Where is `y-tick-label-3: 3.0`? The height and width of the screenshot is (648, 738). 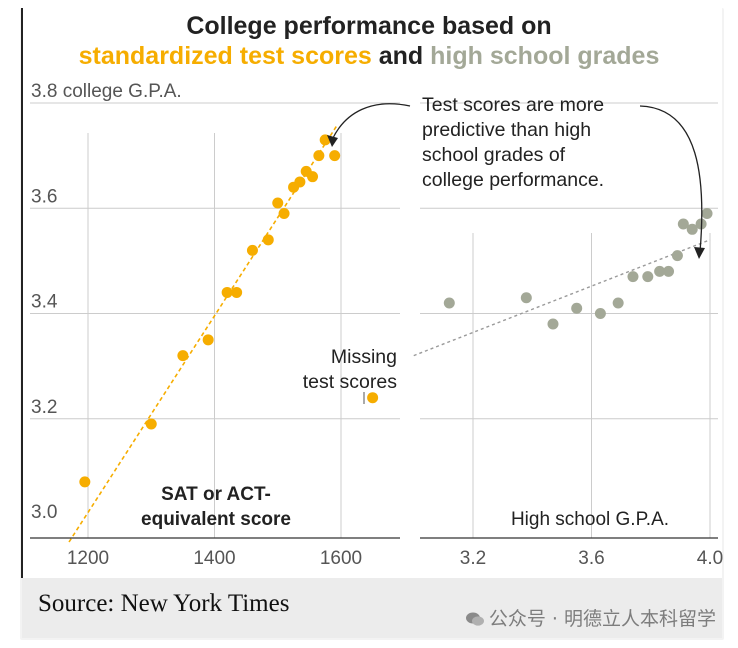 y-tick-label-3: 3.0 is located at coordinates (44, 512).